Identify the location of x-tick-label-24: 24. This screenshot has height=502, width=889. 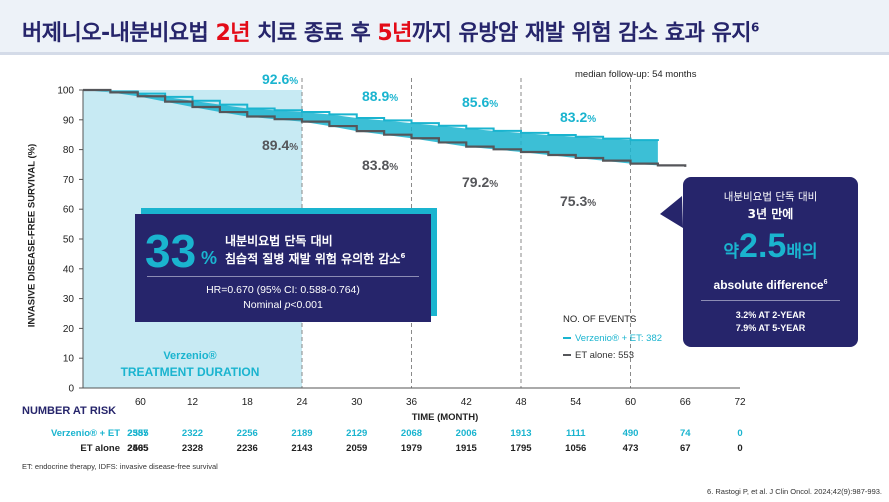
(302, 402).